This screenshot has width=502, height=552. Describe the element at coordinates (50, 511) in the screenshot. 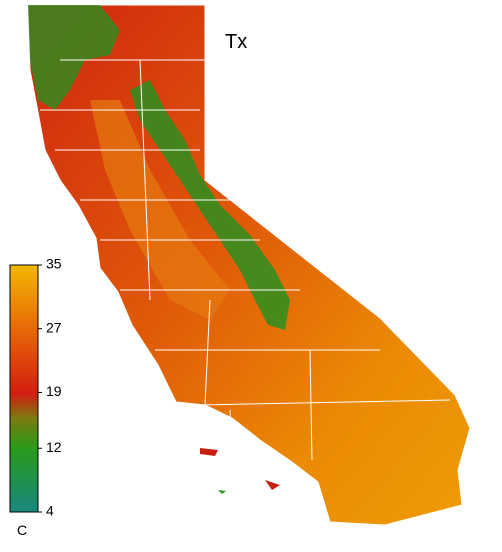

I see `colorbar-tick-label: 4` at that location.